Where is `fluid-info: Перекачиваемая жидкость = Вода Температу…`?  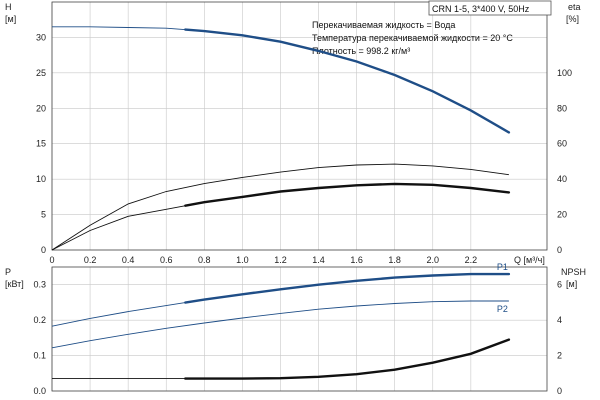
fluid-info: Перекачиваемая жидкость = Вода Температу… is located at coordinates (412, 38).